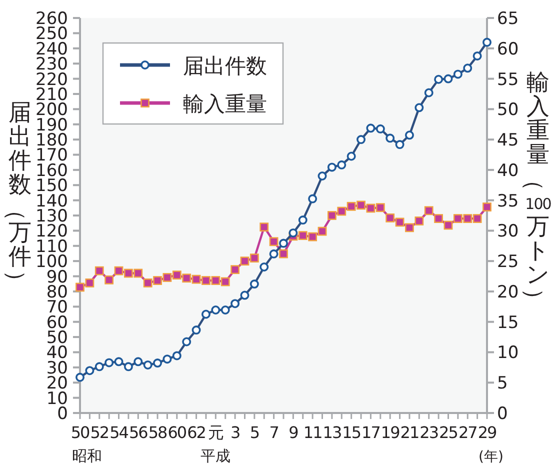 This screenshot has width=552, height=466. I want to click on x-tick-label: 58, so click(158, 432).